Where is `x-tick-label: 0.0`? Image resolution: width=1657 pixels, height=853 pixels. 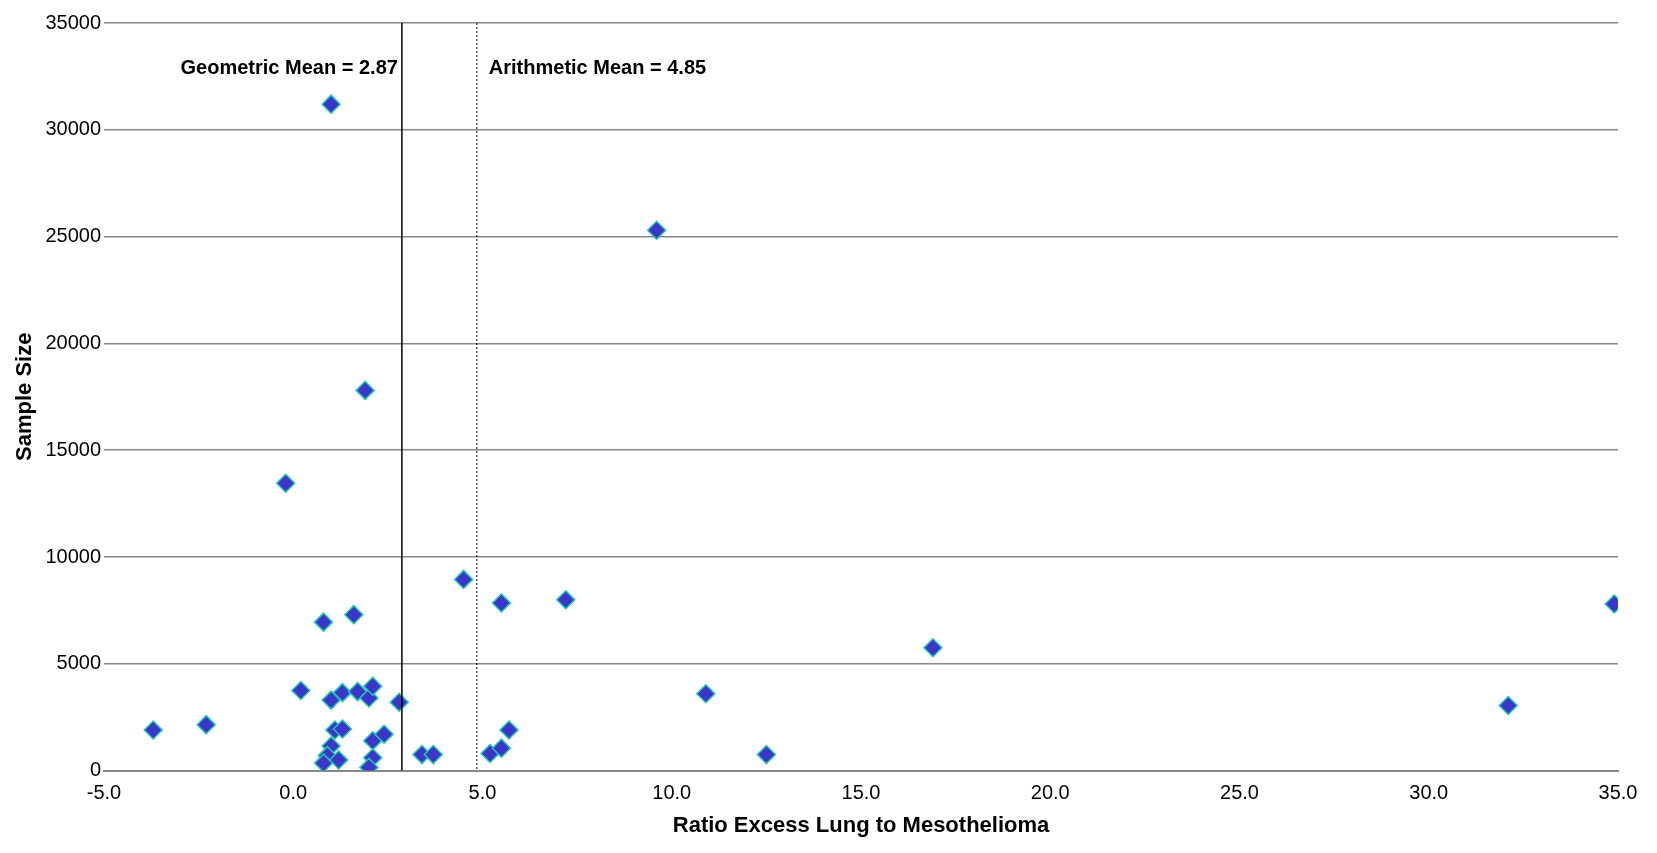
x-tick-label: 0.0 is located at coordinates (293, 792).